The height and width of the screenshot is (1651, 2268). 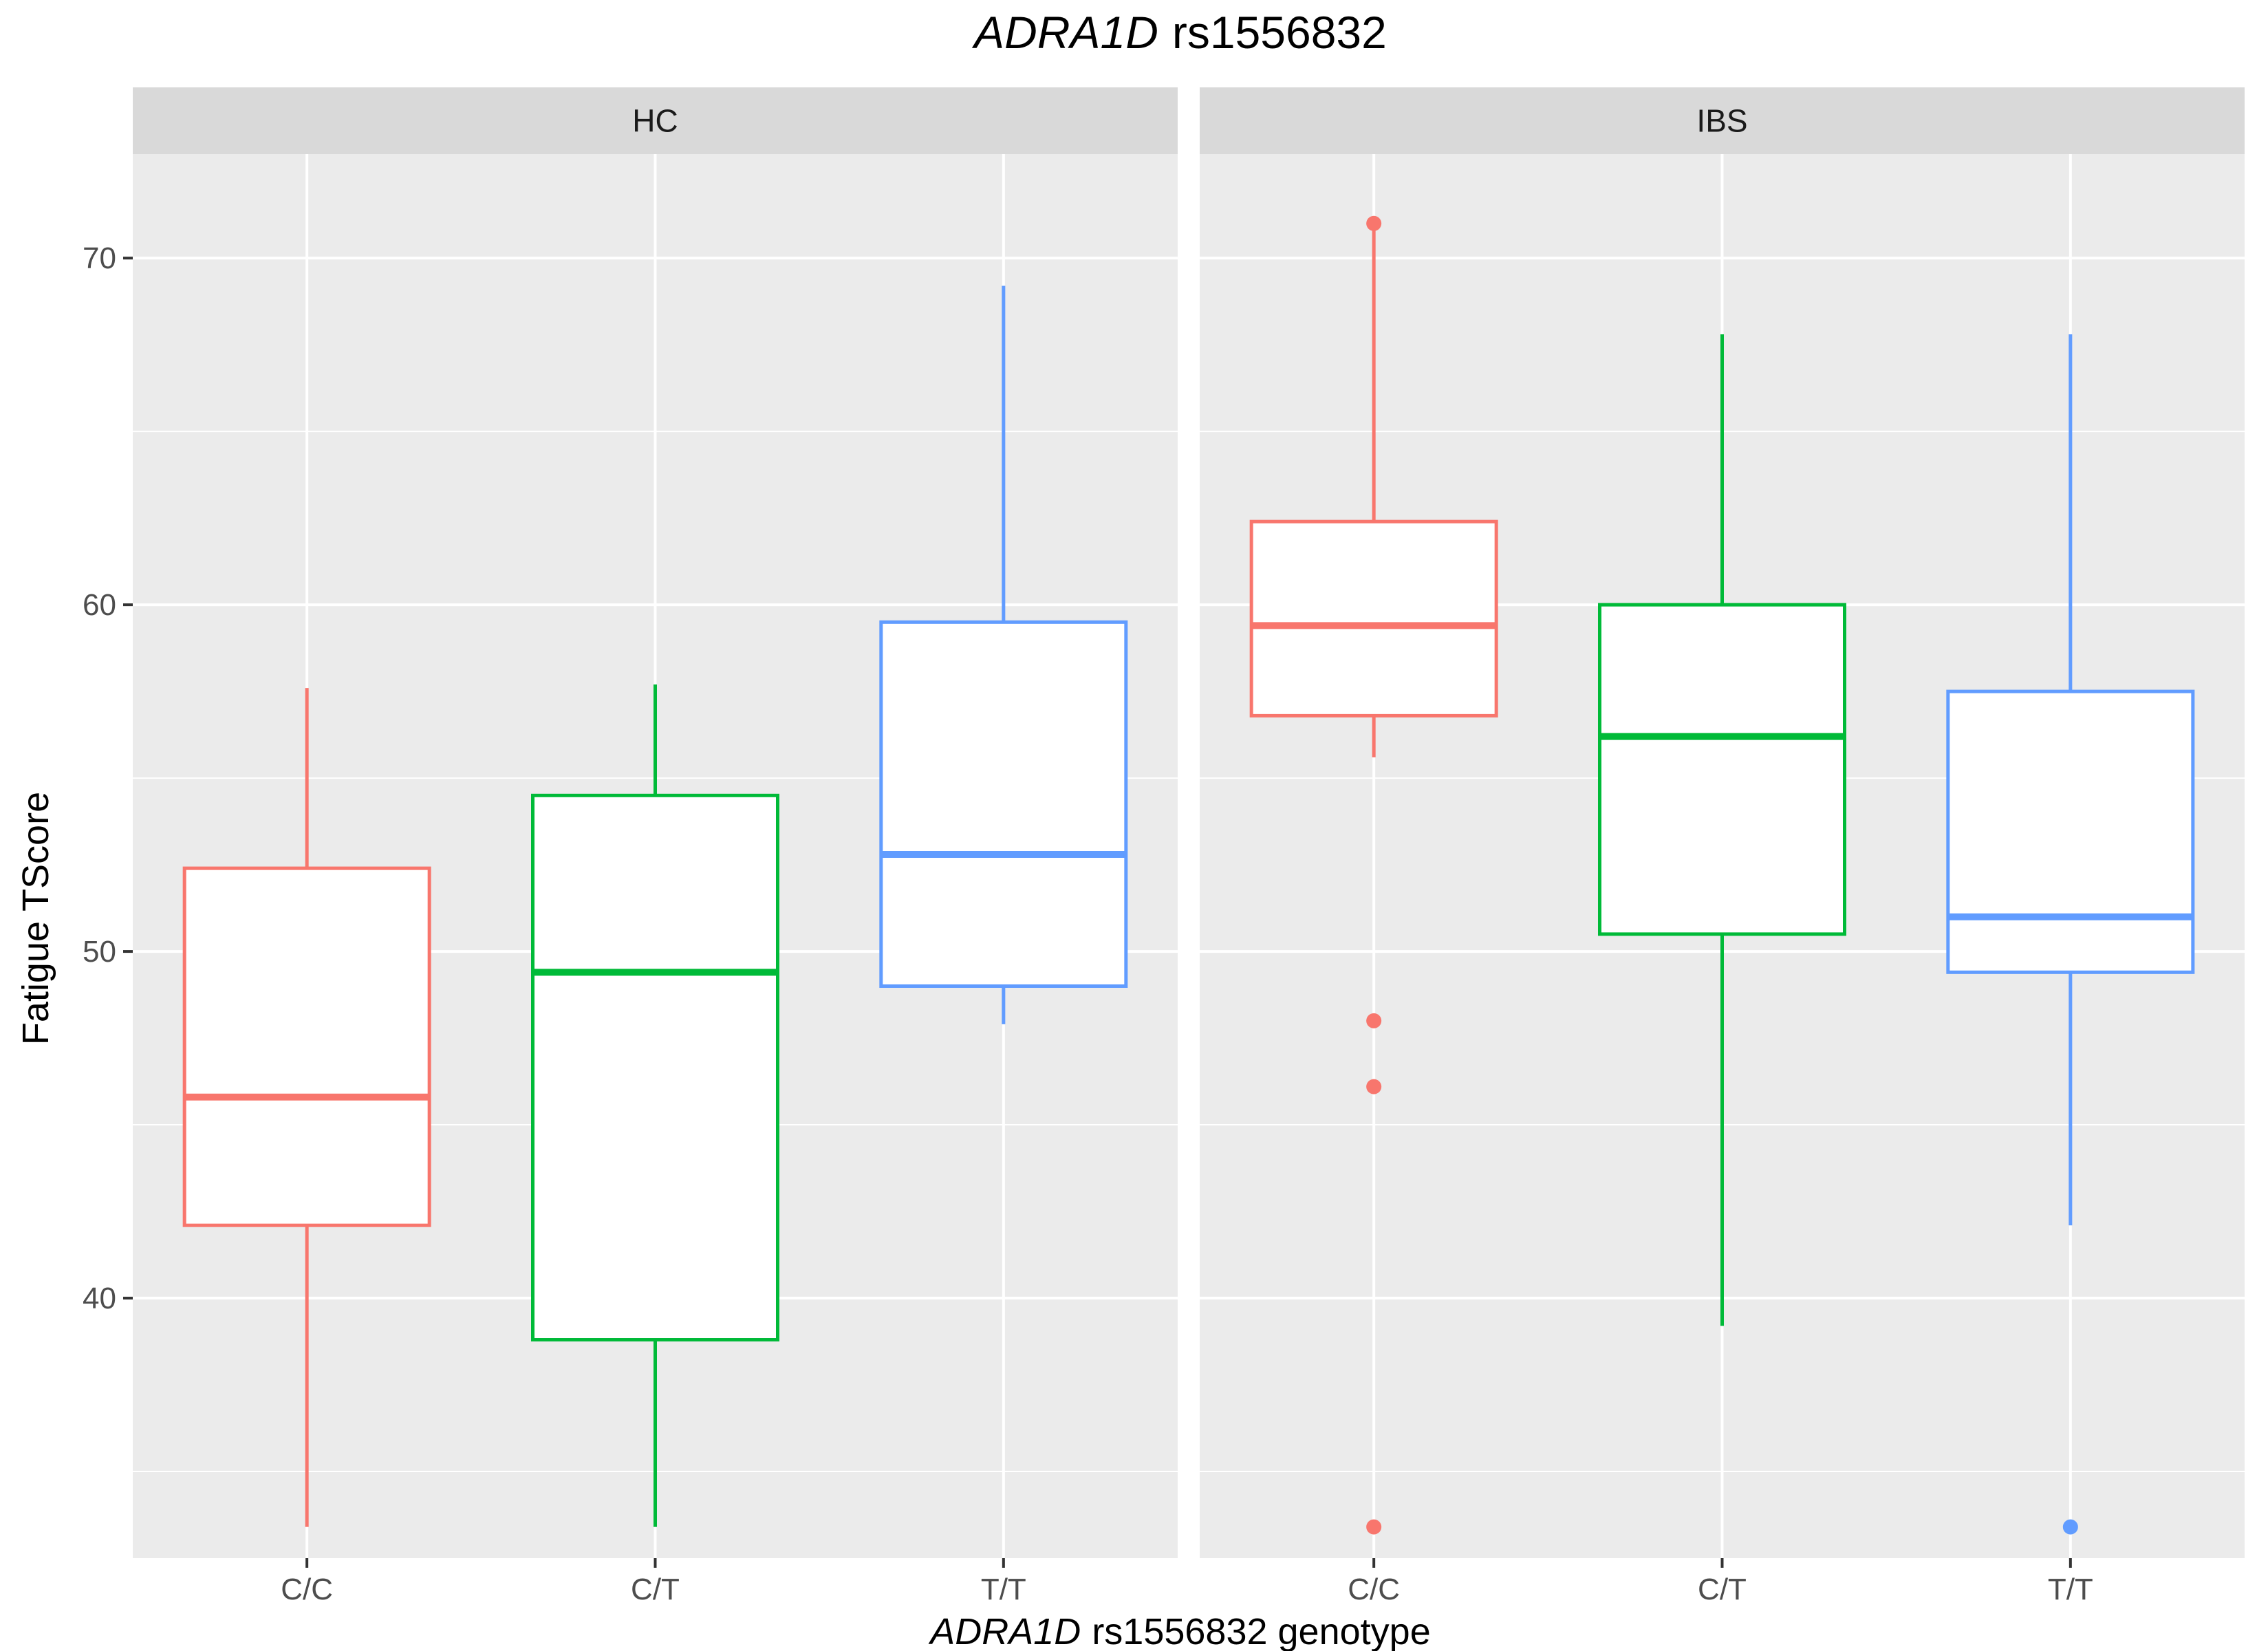 I want to click on box-ibs-tt, so click(x=2070, y=934).